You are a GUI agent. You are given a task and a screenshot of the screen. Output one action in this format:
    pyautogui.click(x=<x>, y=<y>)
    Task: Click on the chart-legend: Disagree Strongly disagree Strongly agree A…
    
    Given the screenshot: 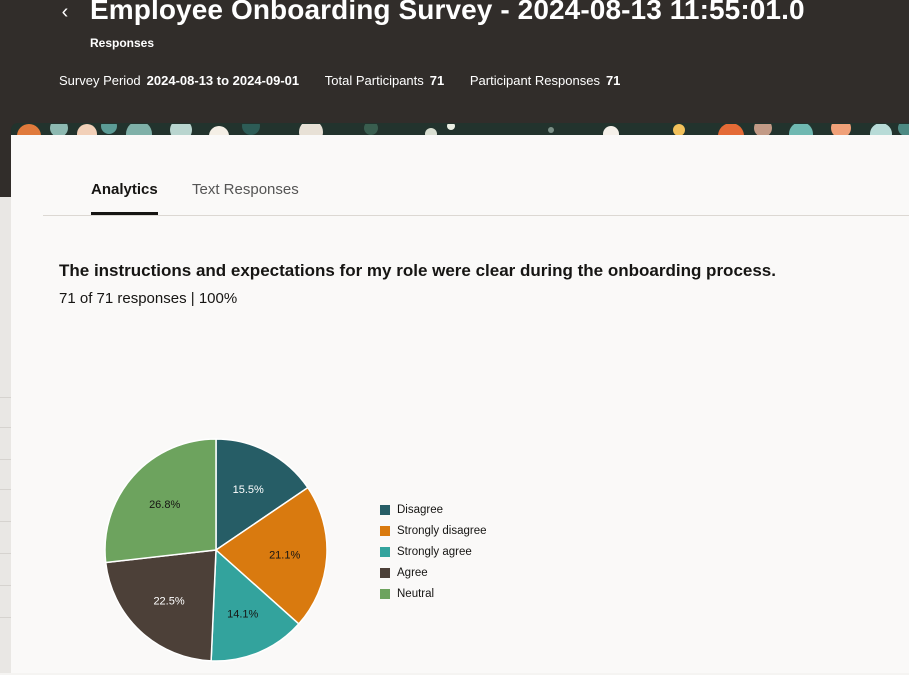 What is the action you would take?
    pyautogui.click(x=433, y=551)
    